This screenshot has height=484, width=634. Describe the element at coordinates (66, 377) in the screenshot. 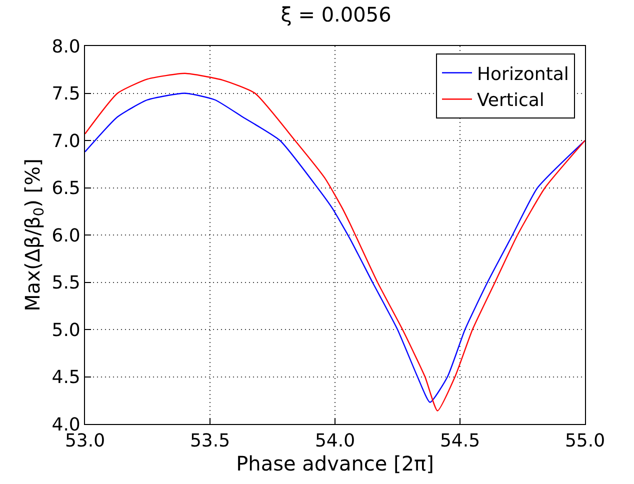

I see `y-tick-label: 4.5` at that location.